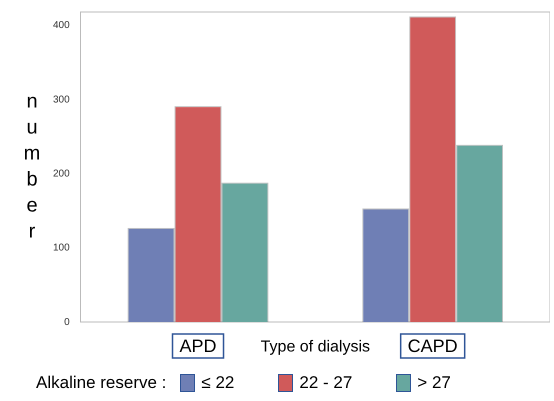  I want to click on legend-title: Alkaline reserve :, so click(101, 383).